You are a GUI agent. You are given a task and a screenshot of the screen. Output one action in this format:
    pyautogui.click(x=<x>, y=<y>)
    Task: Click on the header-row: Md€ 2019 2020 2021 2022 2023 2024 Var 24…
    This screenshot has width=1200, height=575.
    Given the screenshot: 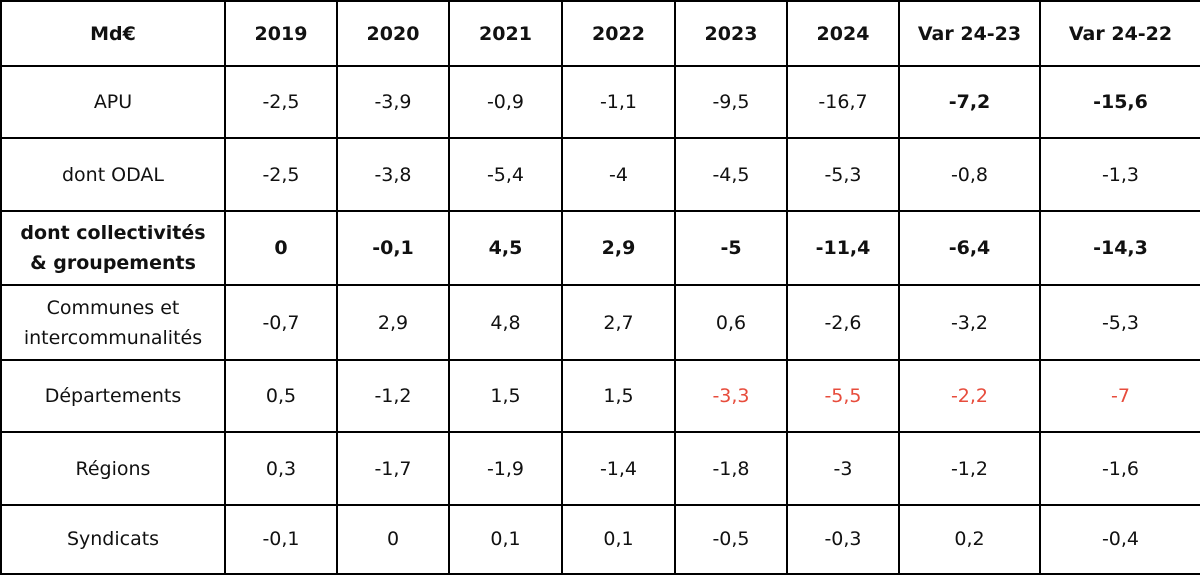 What is the action you would take?
    pyautogui.click(x=600, y=33)
    